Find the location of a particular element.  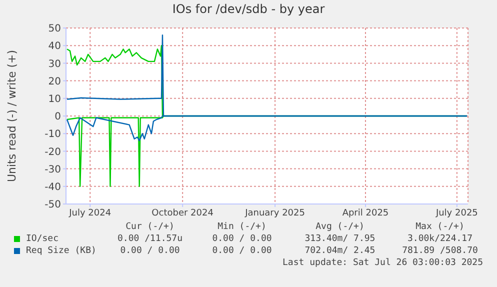

y-tick-label: -30 is located at coordinates (52, 170).